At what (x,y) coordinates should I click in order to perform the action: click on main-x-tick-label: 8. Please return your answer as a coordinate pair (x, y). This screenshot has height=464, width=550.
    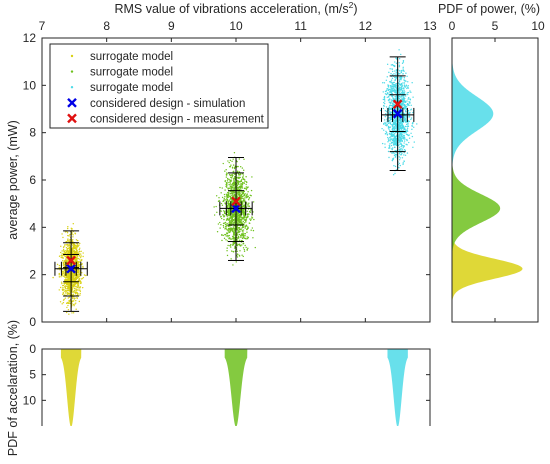
    Looking at the image, I should click on (106, 26).